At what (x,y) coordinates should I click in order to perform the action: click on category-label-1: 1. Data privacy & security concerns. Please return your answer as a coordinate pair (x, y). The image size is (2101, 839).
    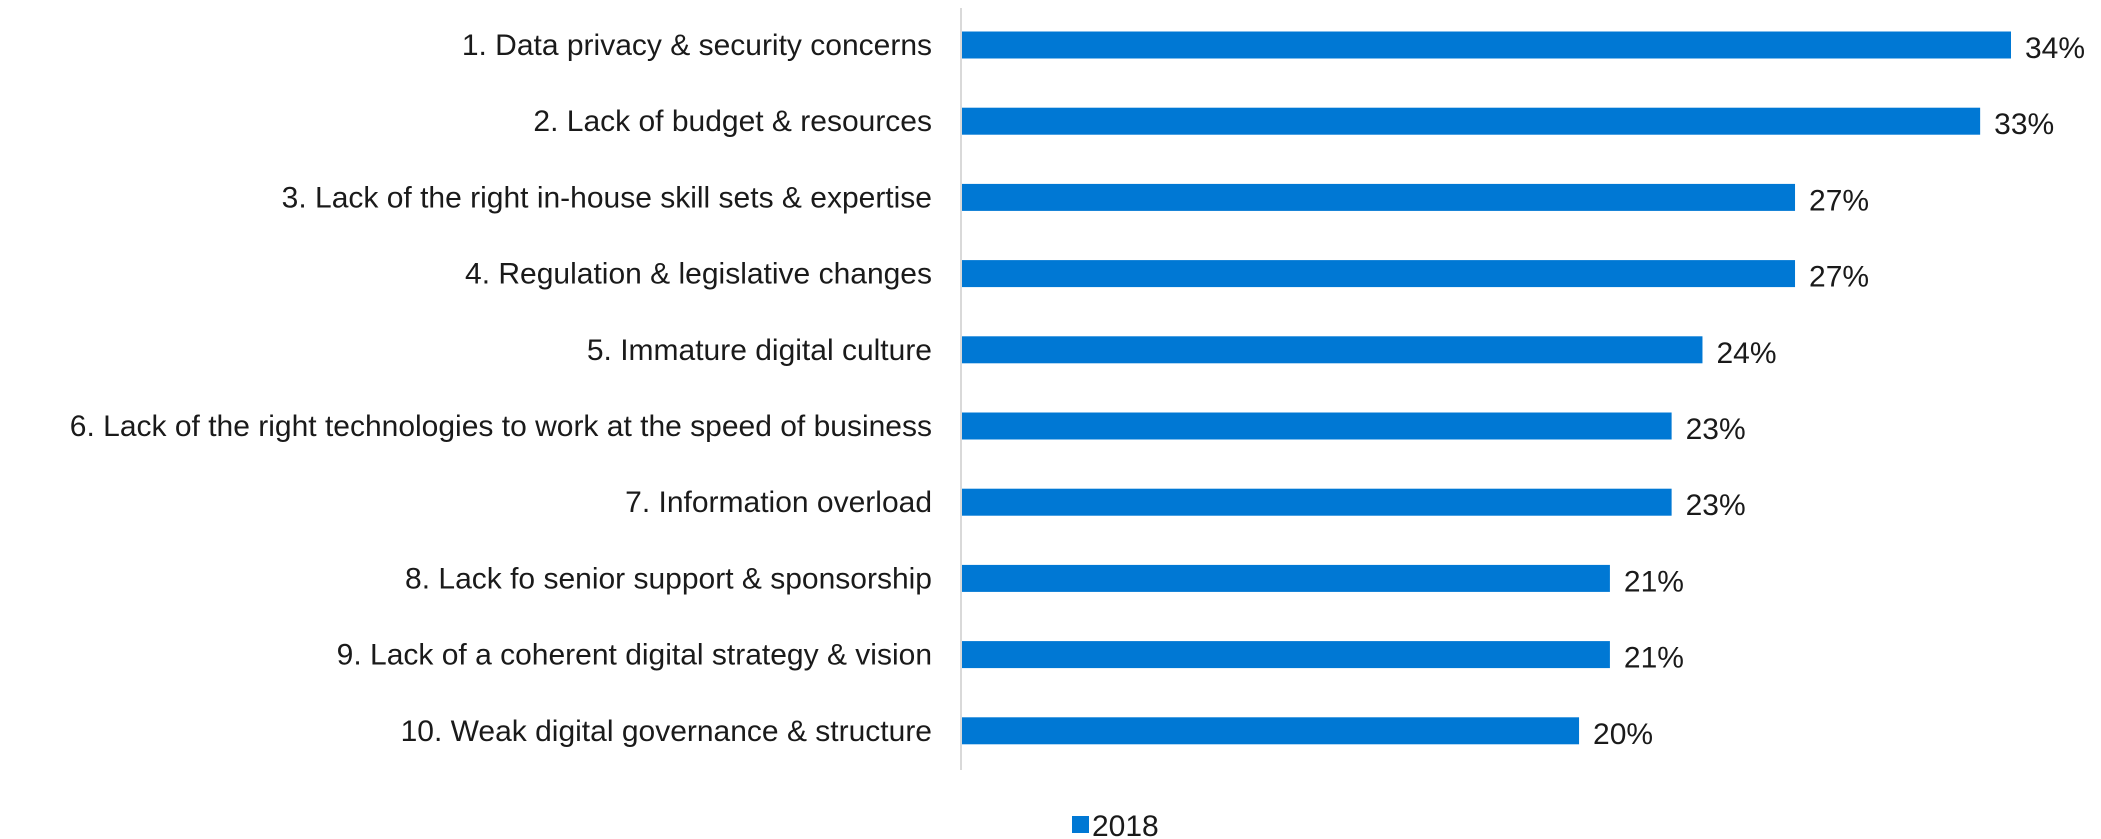
    Looking at the image, I should click on (697, 45).